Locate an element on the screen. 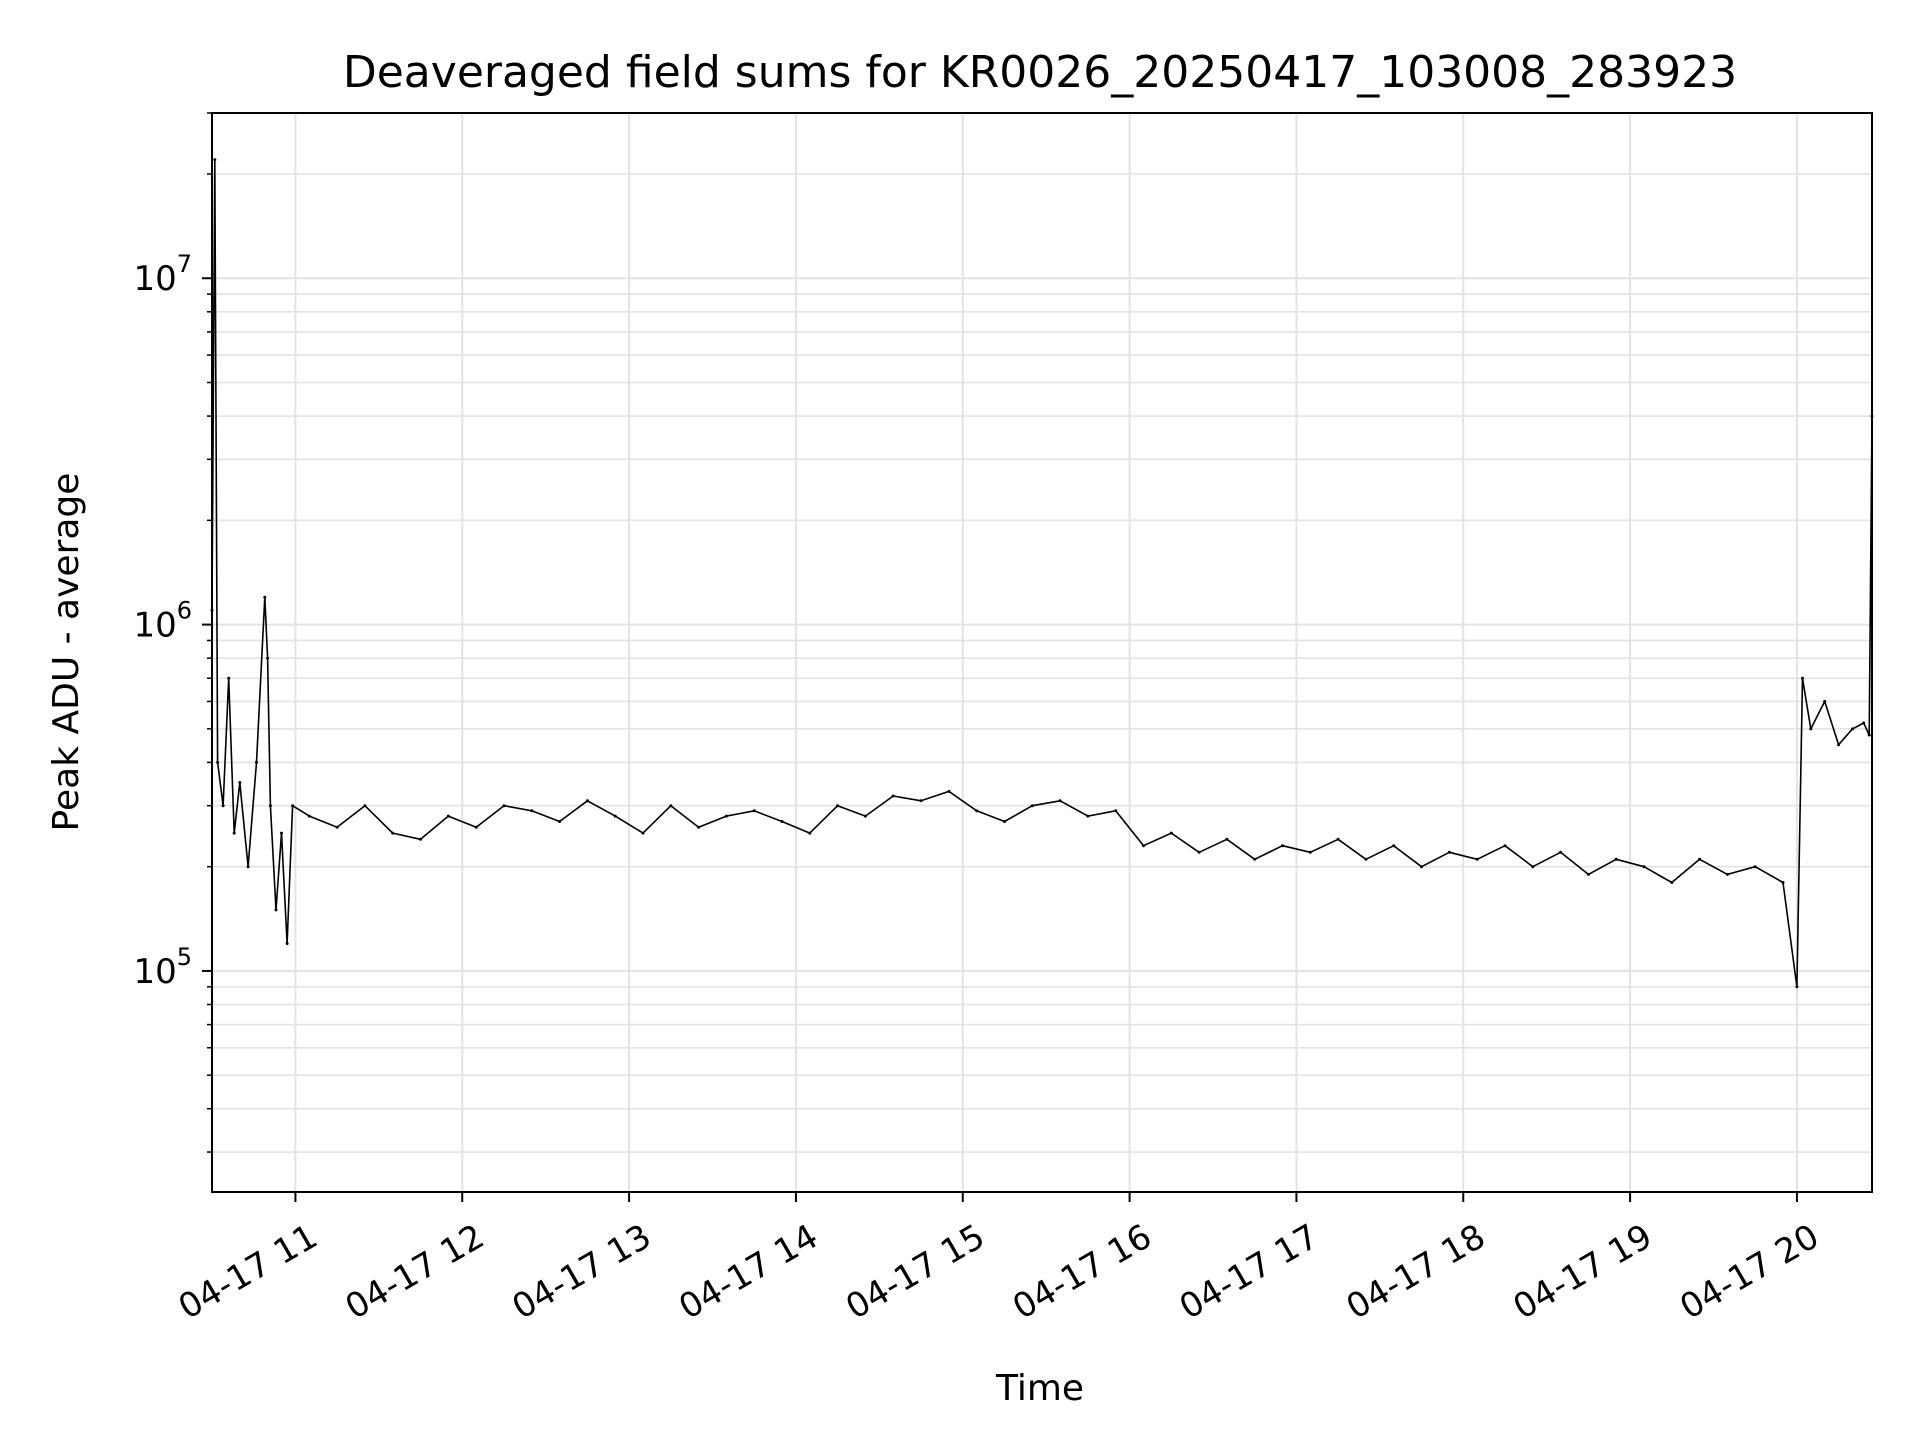 This screenshot has width=1920, height=1440. x-axis-label: Time is located at coordinates (1039, 1388).